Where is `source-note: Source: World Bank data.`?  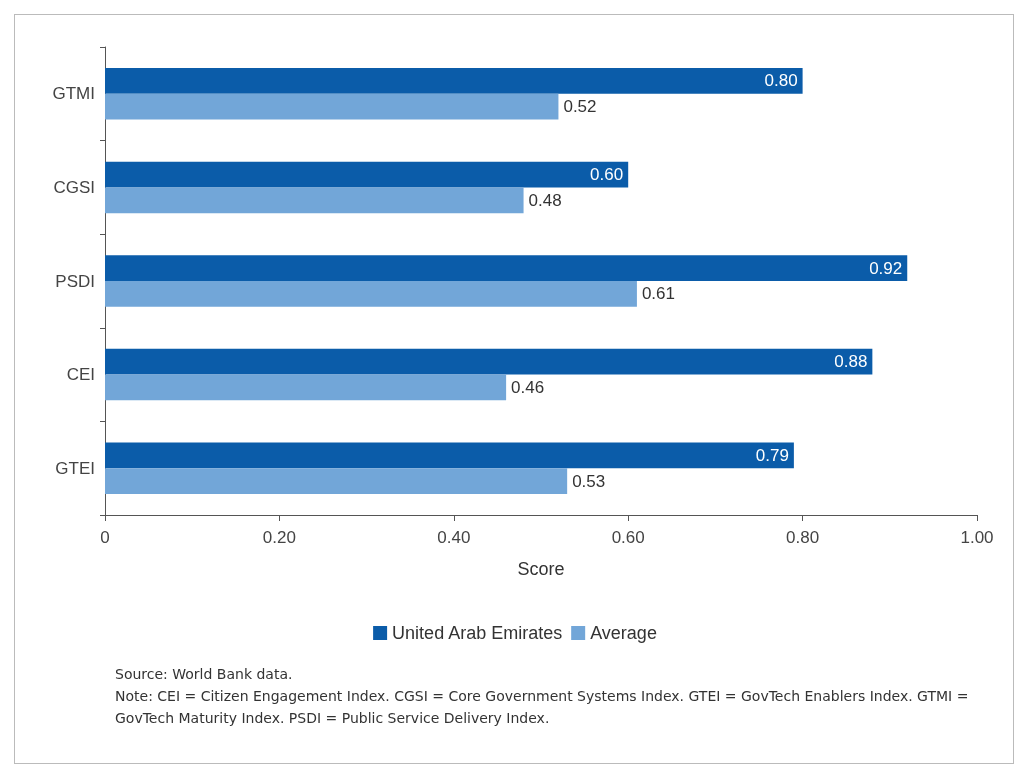
source-note: Source: World Bank data. is located at coordinates (204, 674).